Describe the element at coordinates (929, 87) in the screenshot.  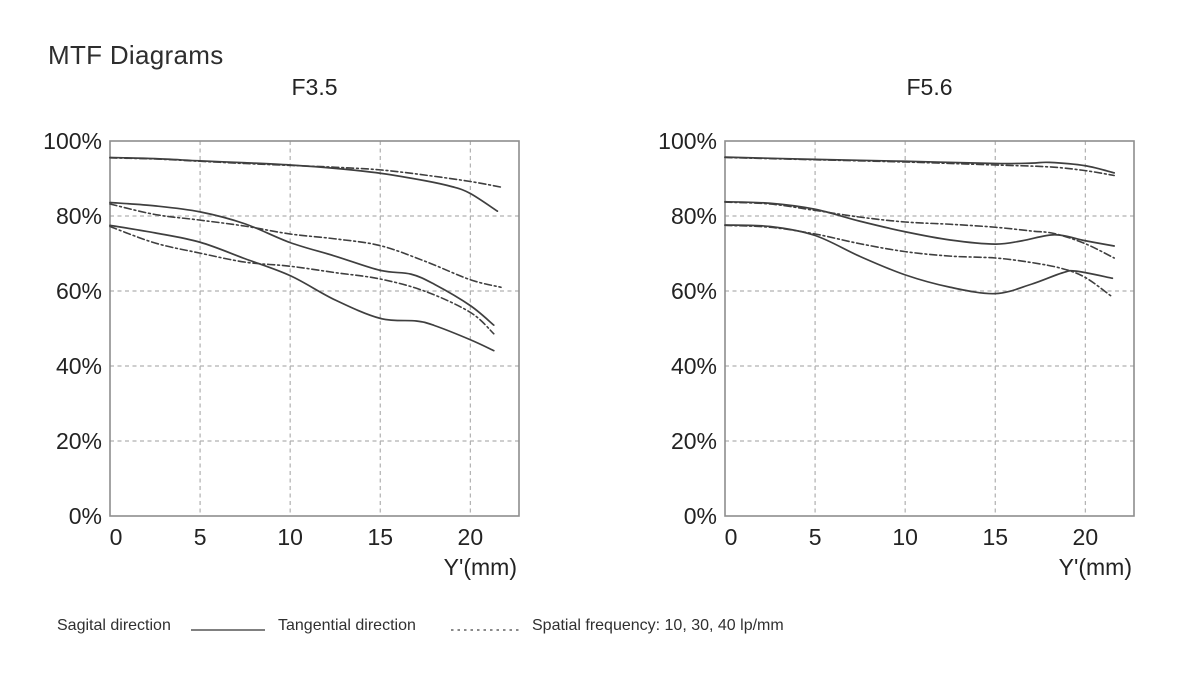
I see `chart-title-f5-6: F5.6` at that location.